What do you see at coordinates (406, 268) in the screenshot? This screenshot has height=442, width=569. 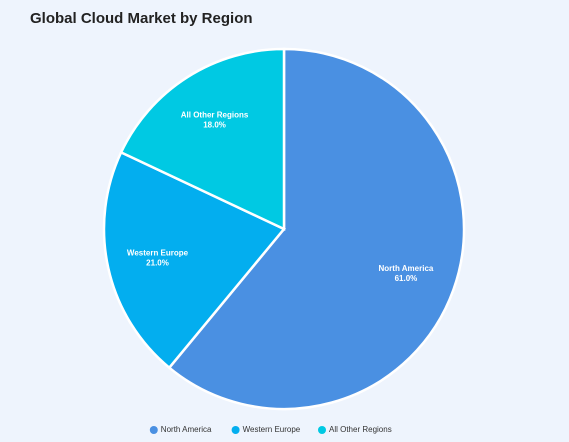 I see `slice-label: North America` at bounding box center [406, 268].